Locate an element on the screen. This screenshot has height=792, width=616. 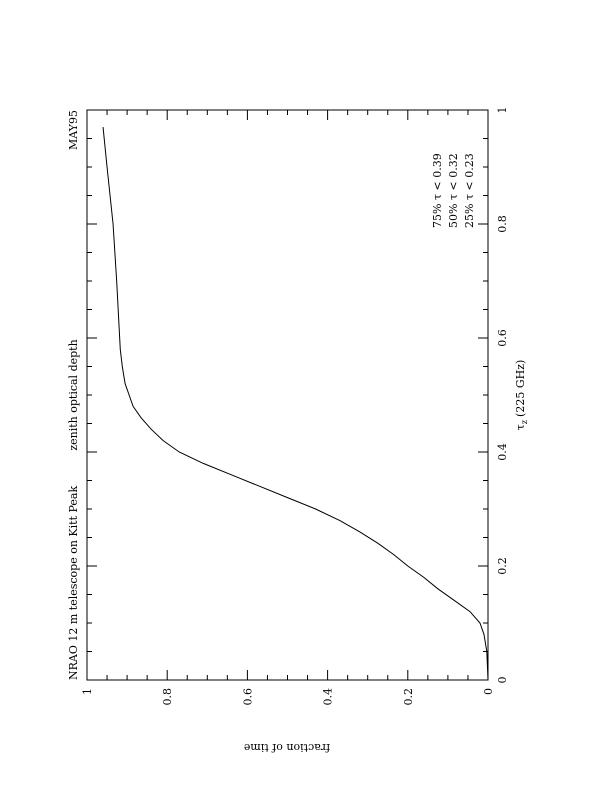
annotation-25: 25% τ < 0.23 is located at coordinates (469, 190).